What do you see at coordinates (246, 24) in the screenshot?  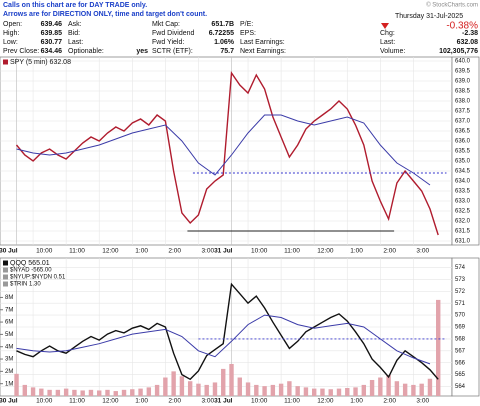 I see `field-label: P/E:` at bounding box center [246, 24].